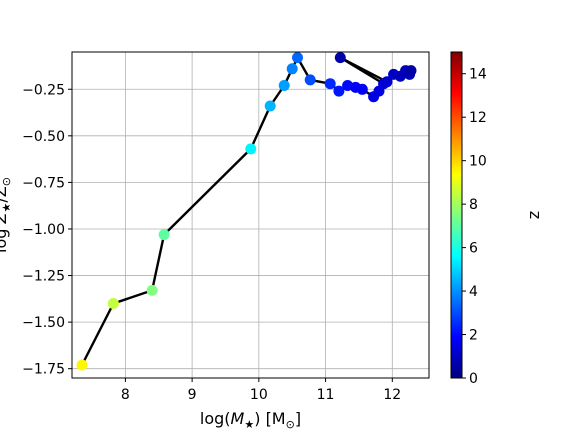 This screenshot has width=576, height=432. Describe the element at coordinates (473, 336) in the screenshot. I see `colorbar-tick-label: 2` at that location.